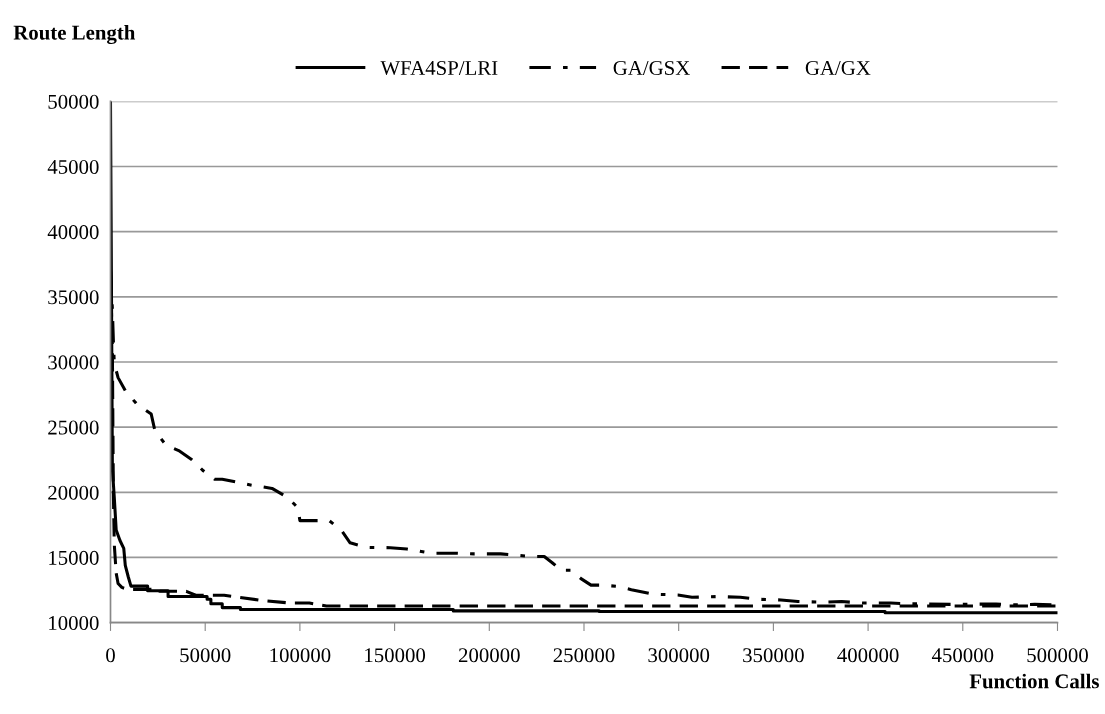 Image resolution: width=1105 pixels, height=714 pixels. I want to click on x-tick-label: 350000, so click(773, 655).